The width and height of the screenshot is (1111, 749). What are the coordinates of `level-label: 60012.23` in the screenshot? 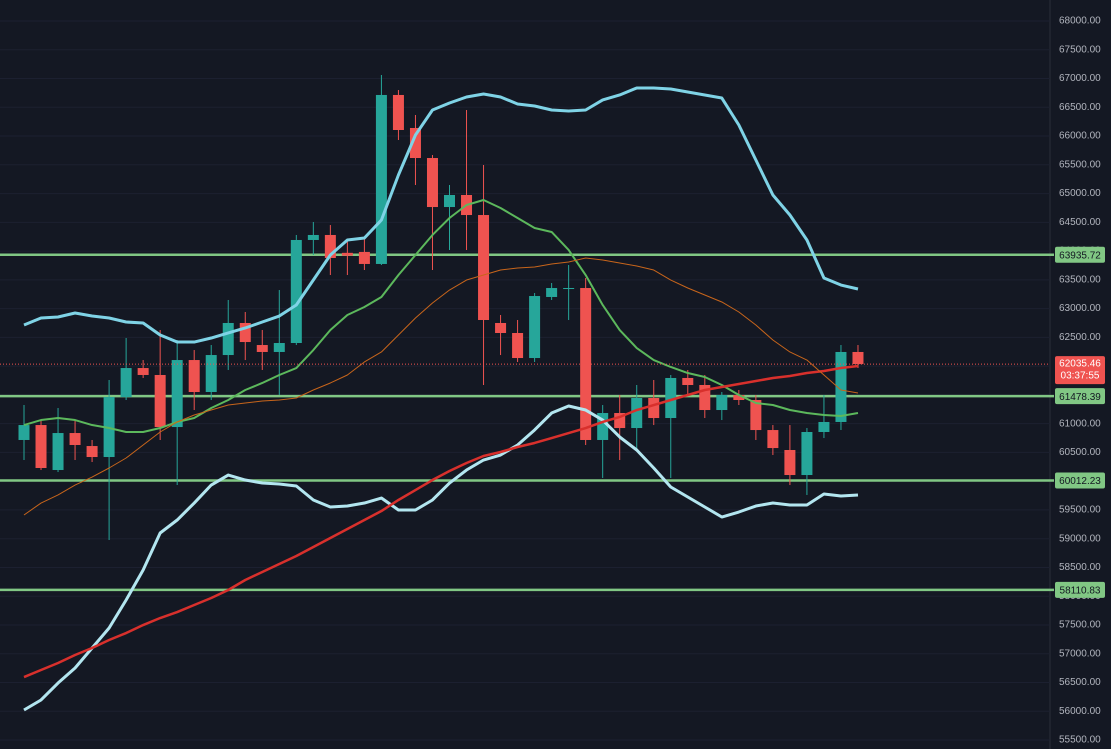 It's located at (1080, 481).